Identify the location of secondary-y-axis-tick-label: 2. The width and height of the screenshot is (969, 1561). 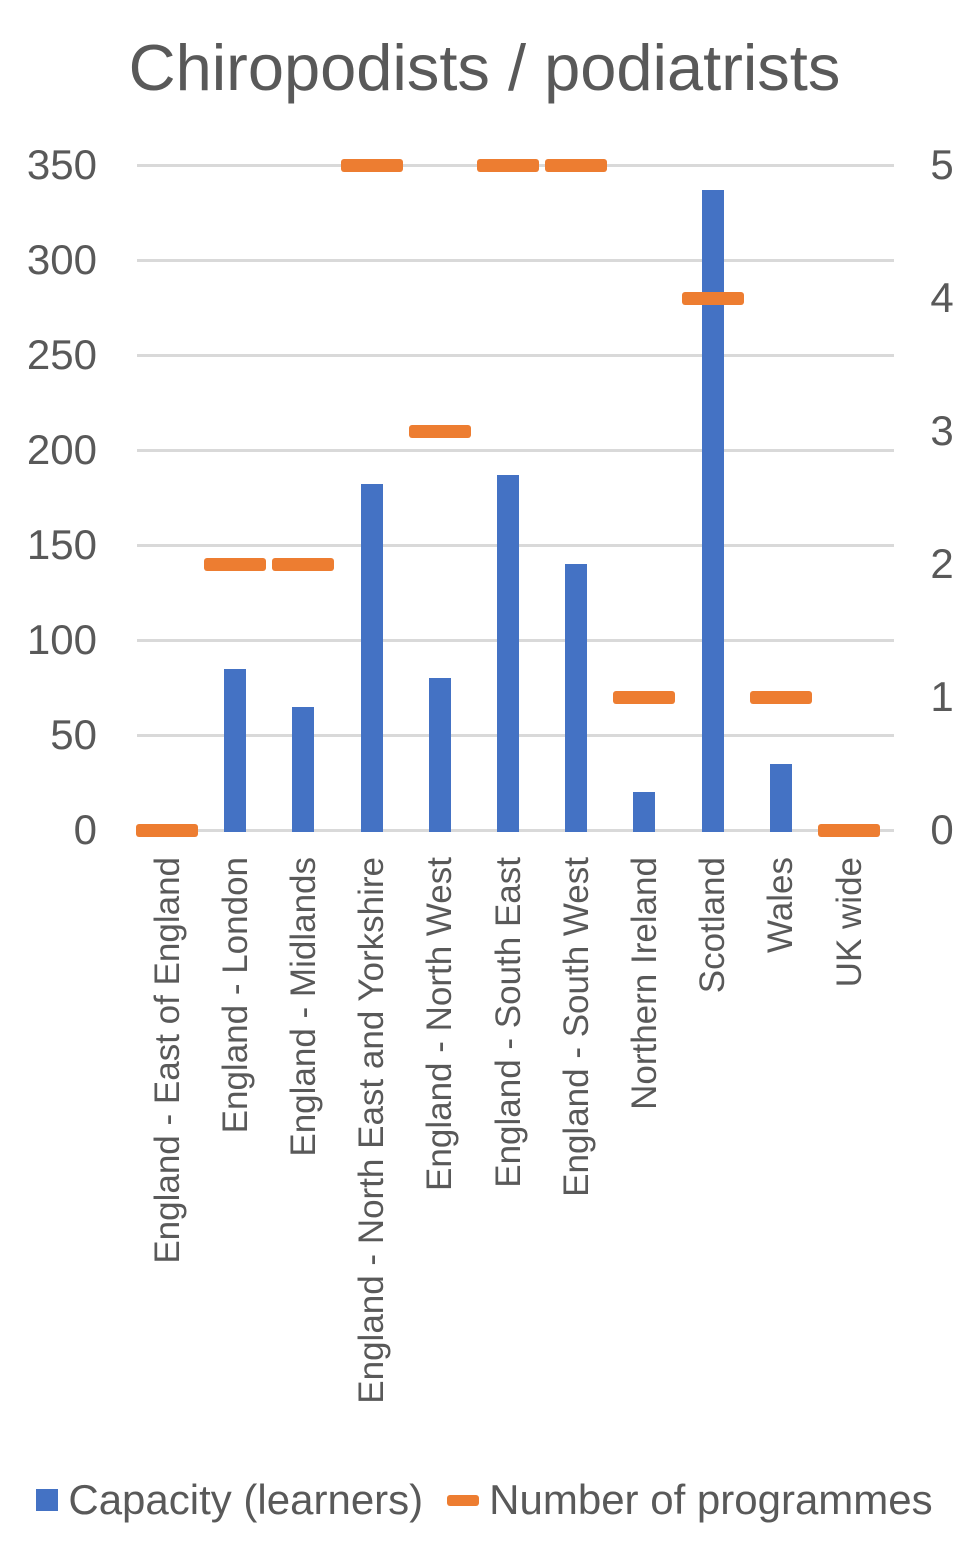
(942, 563).